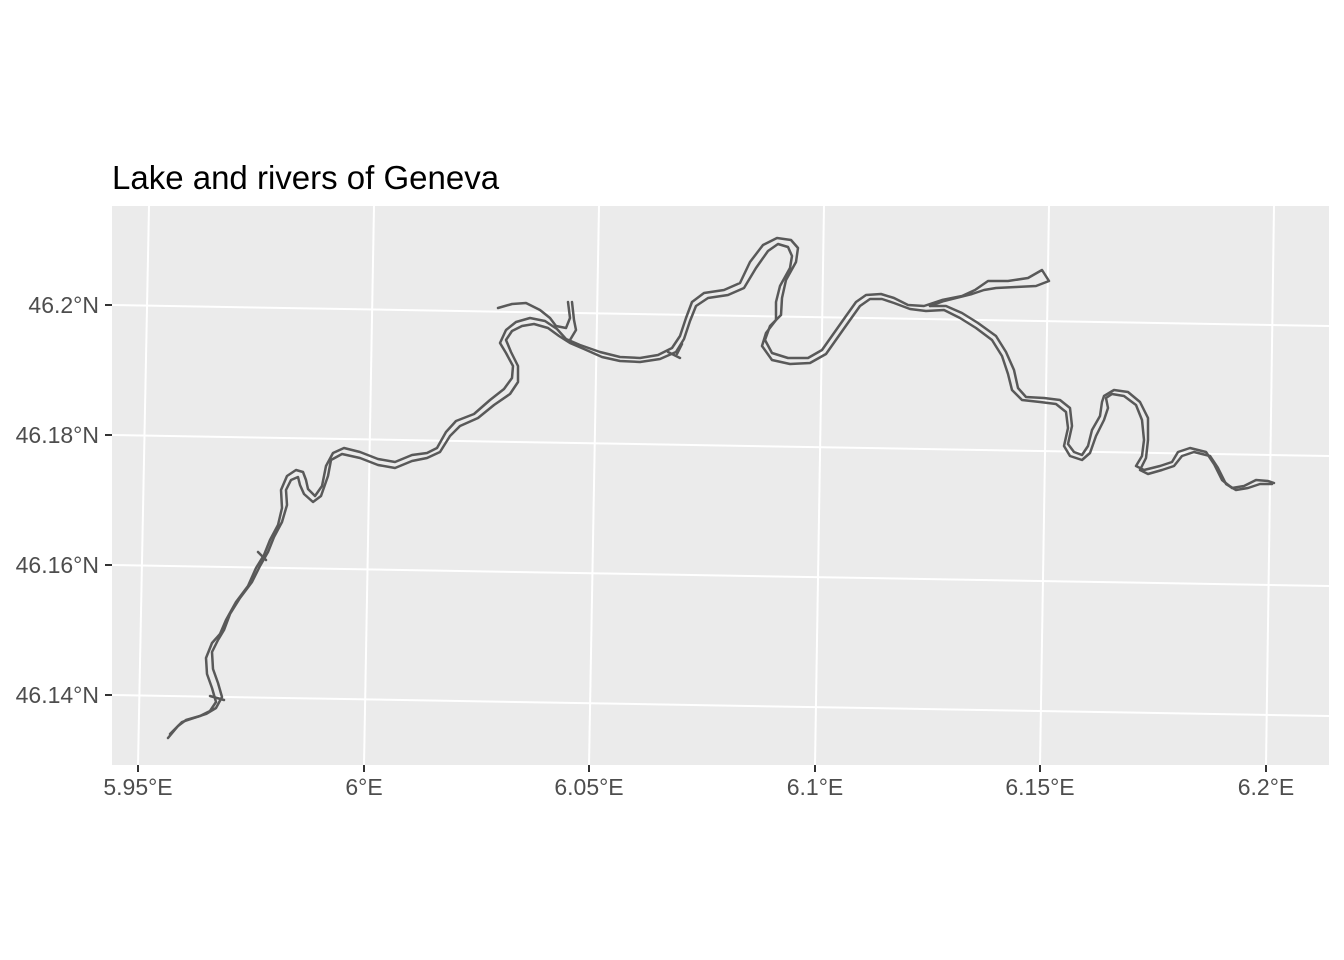 This screenshot has width=1344, height=960. Describe the element at coordinates (363, 787) in the screenshot. I see `x-tick-label: 6°E` at that location.